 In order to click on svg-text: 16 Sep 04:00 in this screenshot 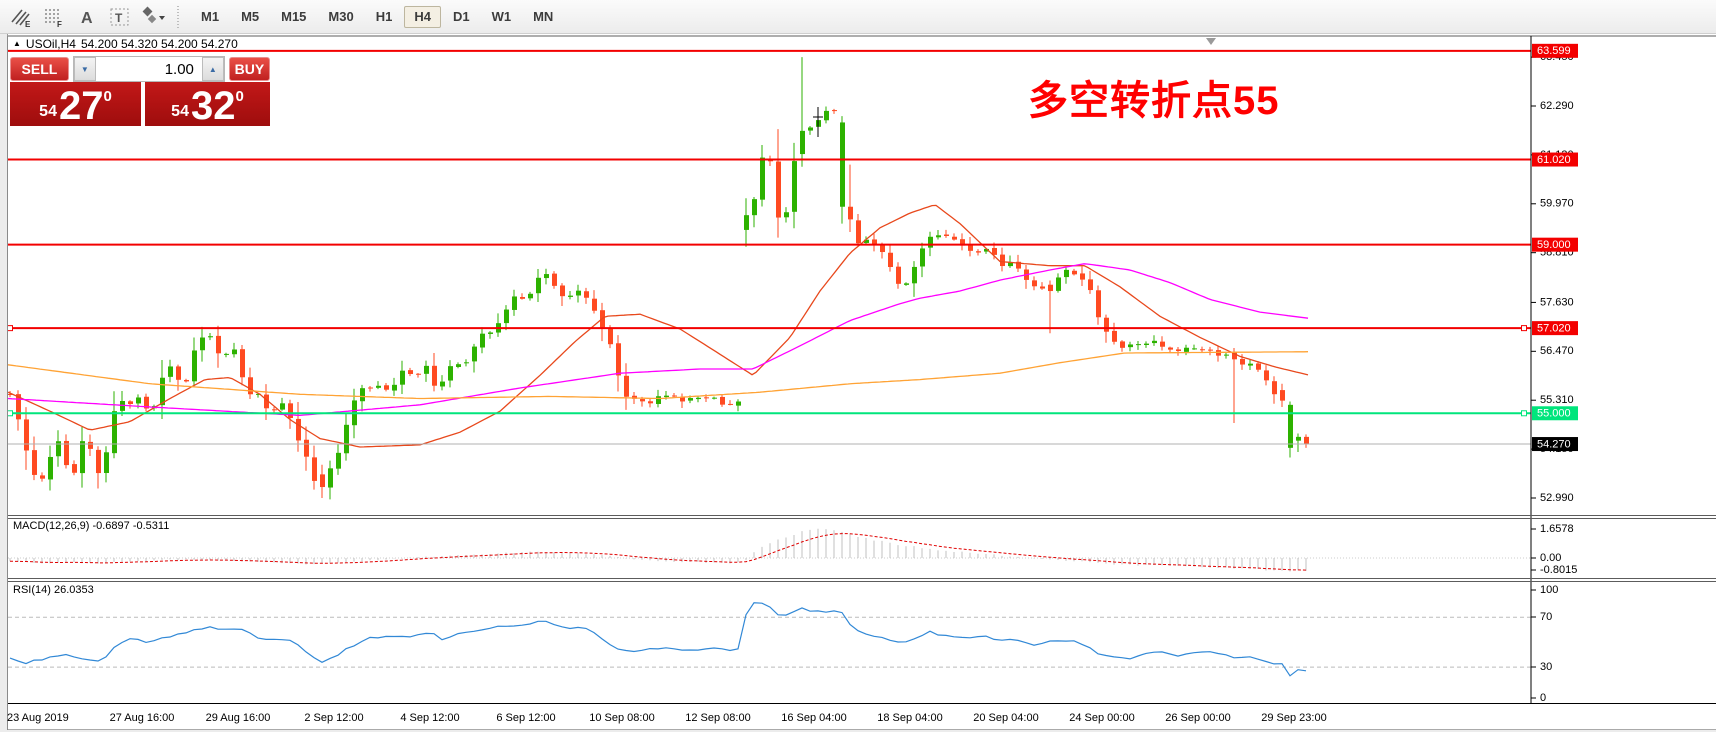, I will do `click(813, 718)`.